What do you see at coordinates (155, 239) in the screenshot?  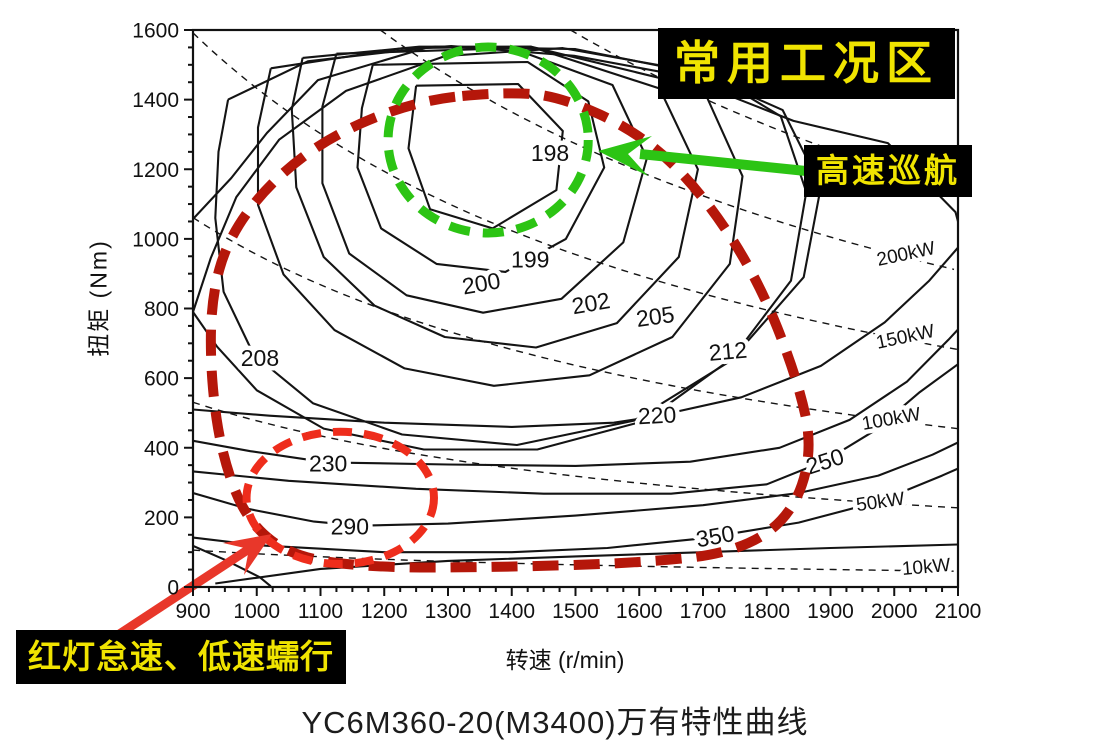 I see `y-tick-label: 1000` at bounding box center [155, 239].